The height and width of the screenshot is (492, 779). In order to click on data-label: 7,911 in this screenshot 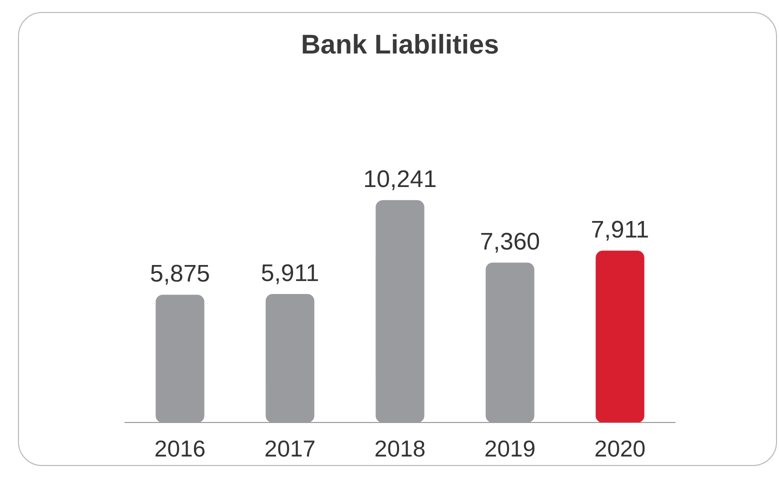, I will do `click(620, 230)`.